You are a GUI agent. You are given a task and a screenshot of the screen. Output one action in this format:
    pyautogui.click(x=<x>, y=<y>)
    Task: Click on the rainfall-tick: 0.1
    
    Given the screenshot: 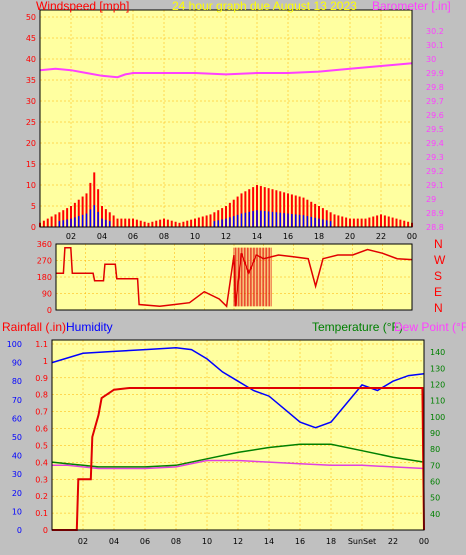 What is the action you would take?
    pyautogui.click(x=41, y=513)
    